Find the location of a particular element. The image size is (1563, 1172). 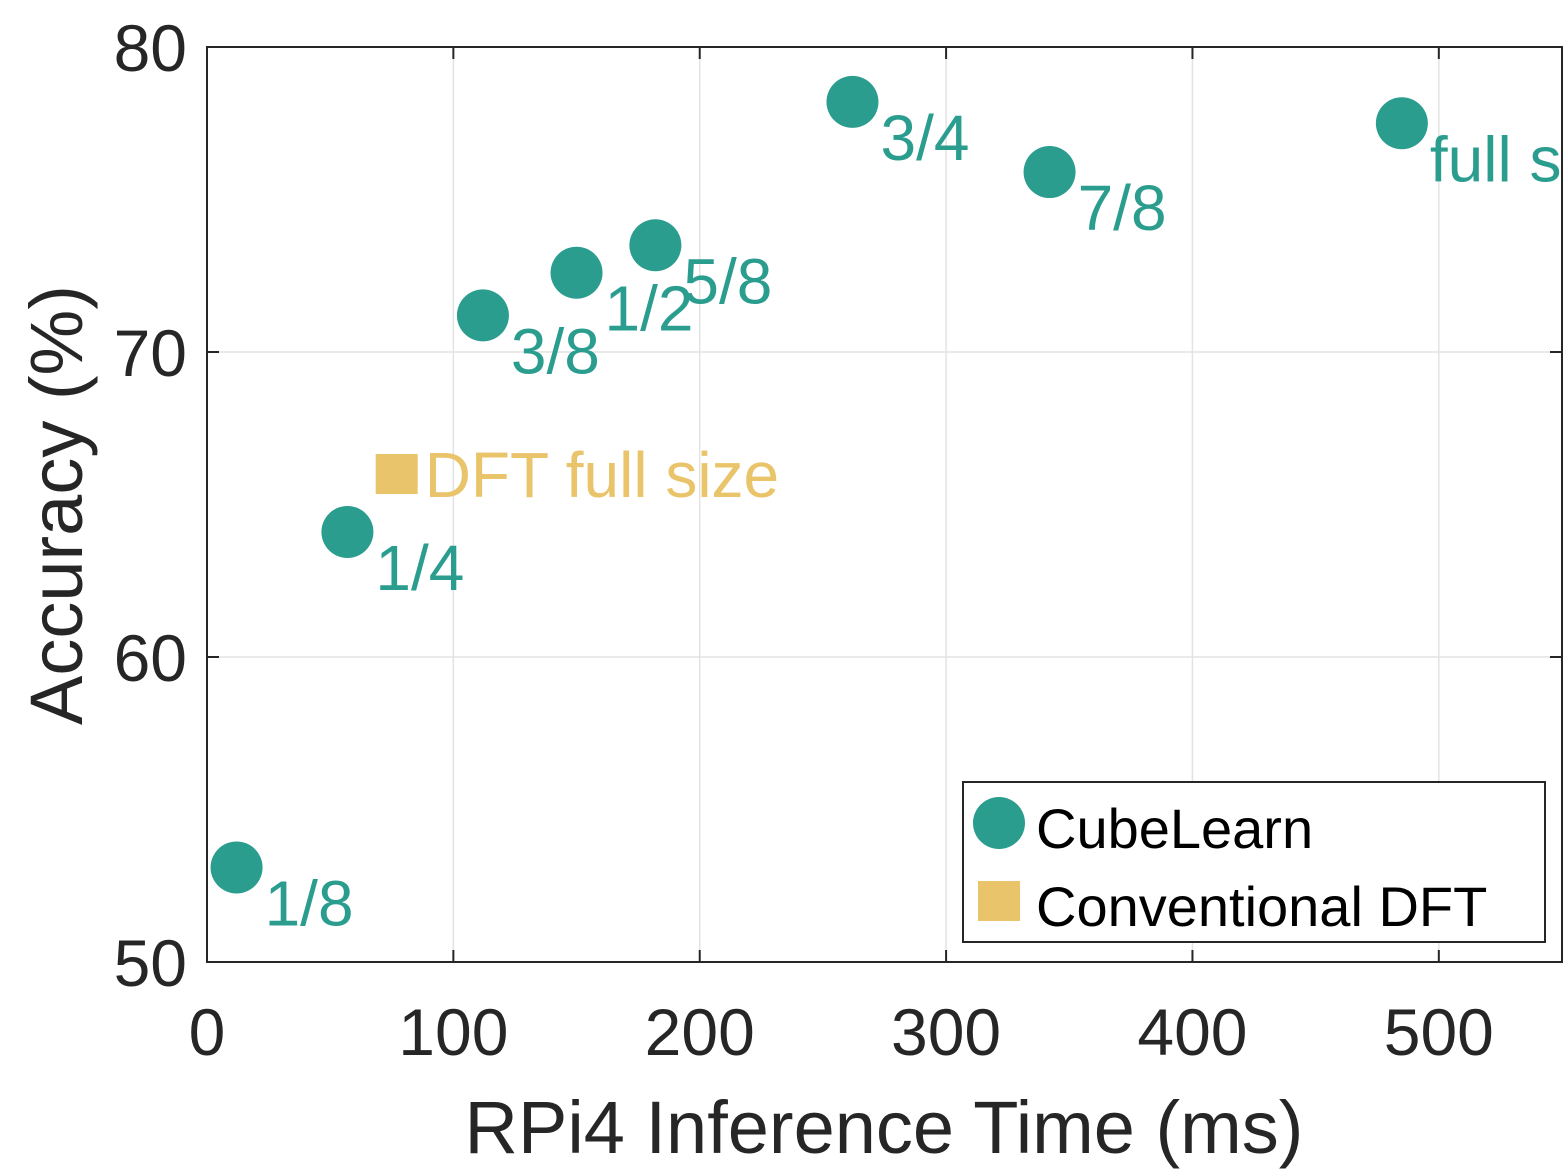

point-label: DFT full size is located at coordinates (602, 475).